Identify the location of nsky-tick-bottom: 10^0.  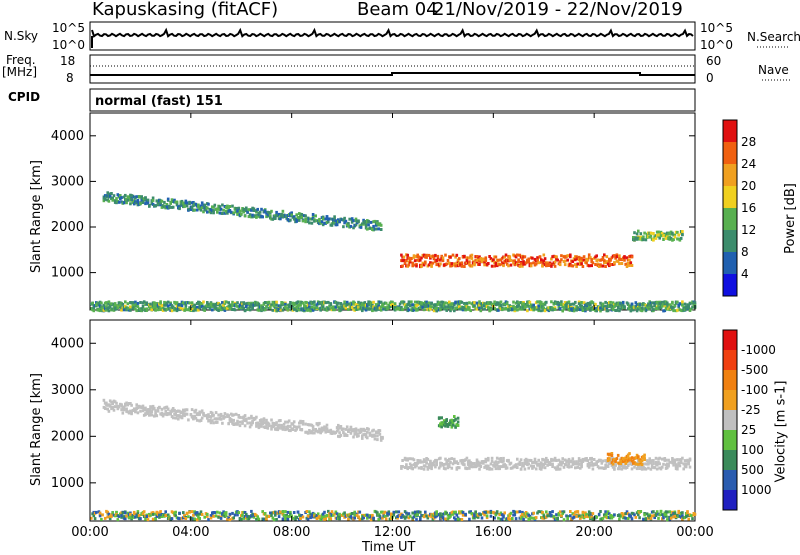
(68, 45).